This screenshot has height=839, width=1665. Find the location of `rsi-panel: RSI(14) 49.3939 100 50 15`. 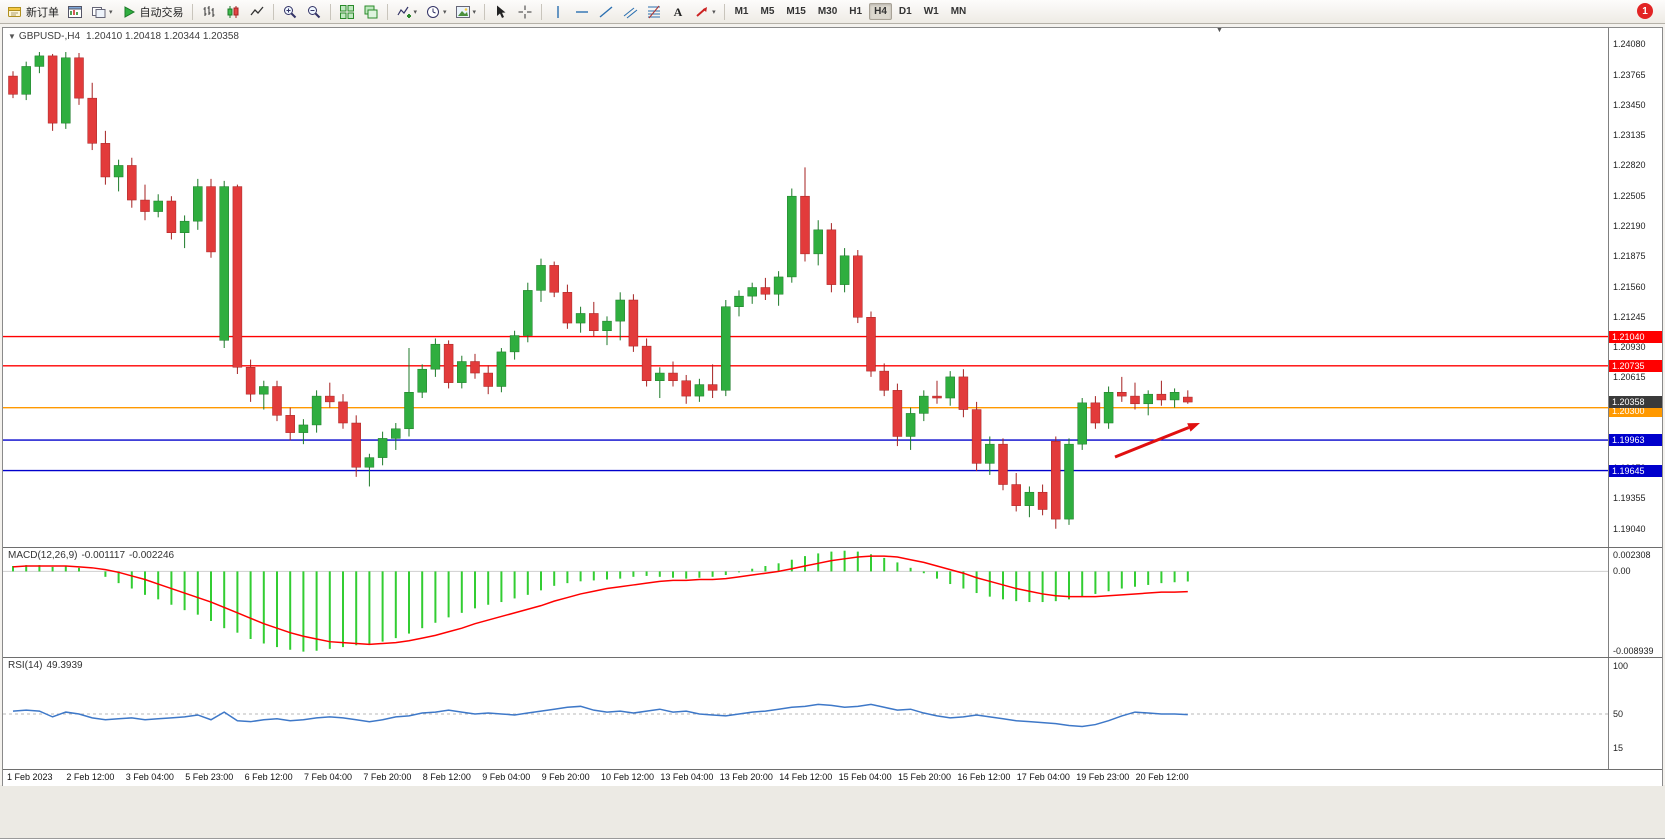

rsi-panel: RSI(14) 49.3939 100 50 15 is located at coordinates (832, 713).